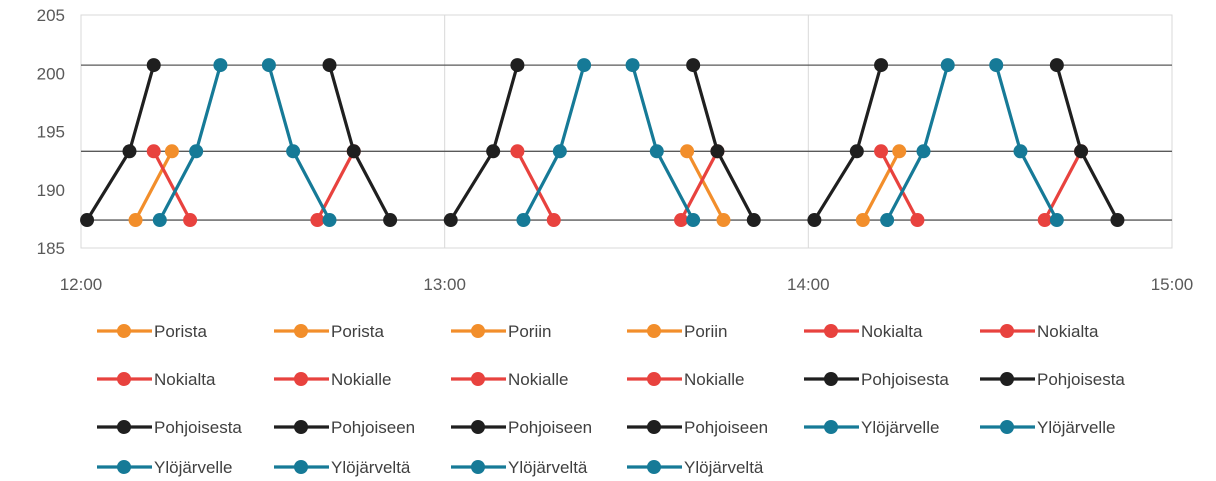  What do you see at coordinates (705, 331) in the screenshot?
I see `legend-label: Poriin` at bounding box center [705, 331].